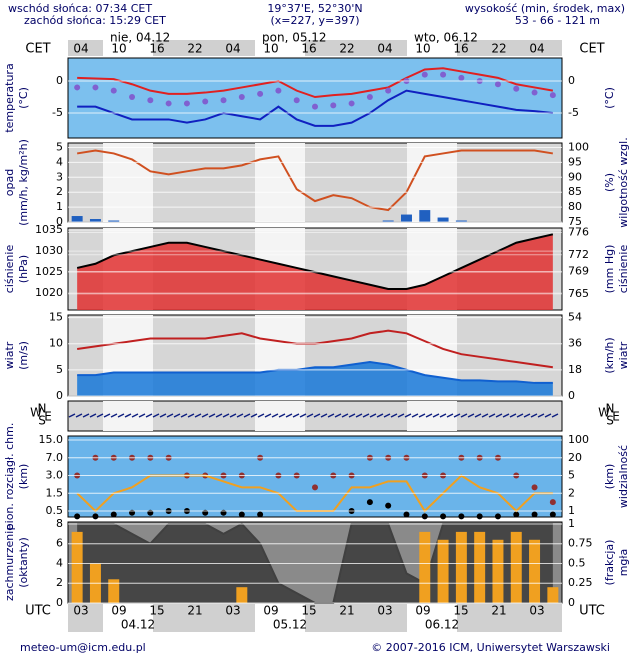  I want to click on day-band, so click(280, 182).